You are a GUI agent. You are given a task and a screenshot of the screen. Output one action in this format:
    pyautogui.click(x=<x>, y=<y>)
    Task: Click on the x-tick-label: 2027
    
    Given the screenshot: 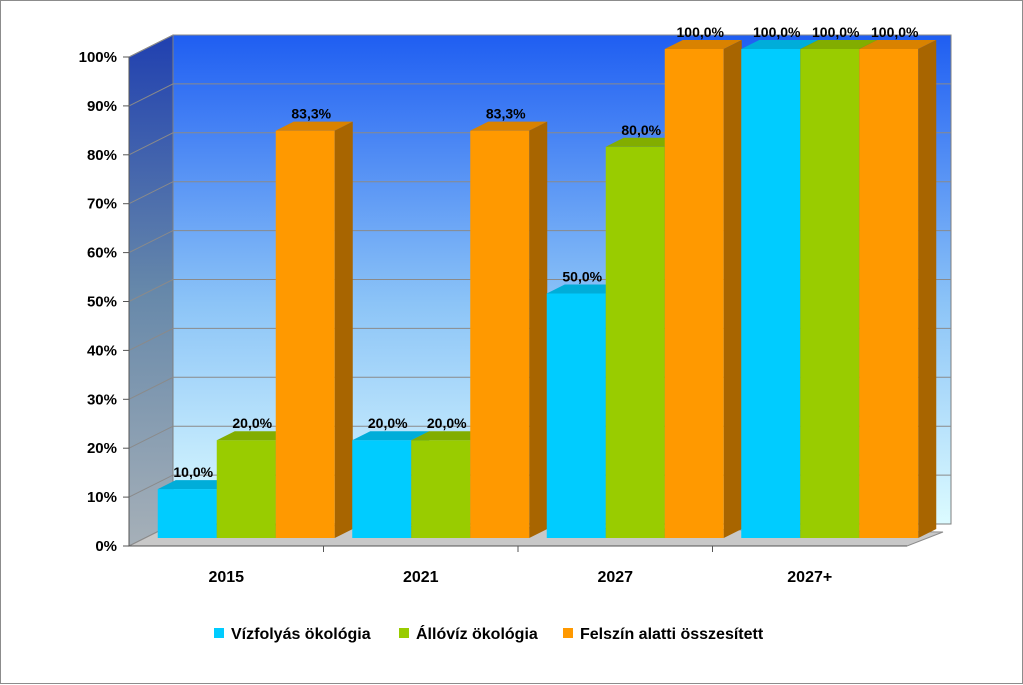 What is the action you would take?
    pyautogui.click(x=615, y=577)
    